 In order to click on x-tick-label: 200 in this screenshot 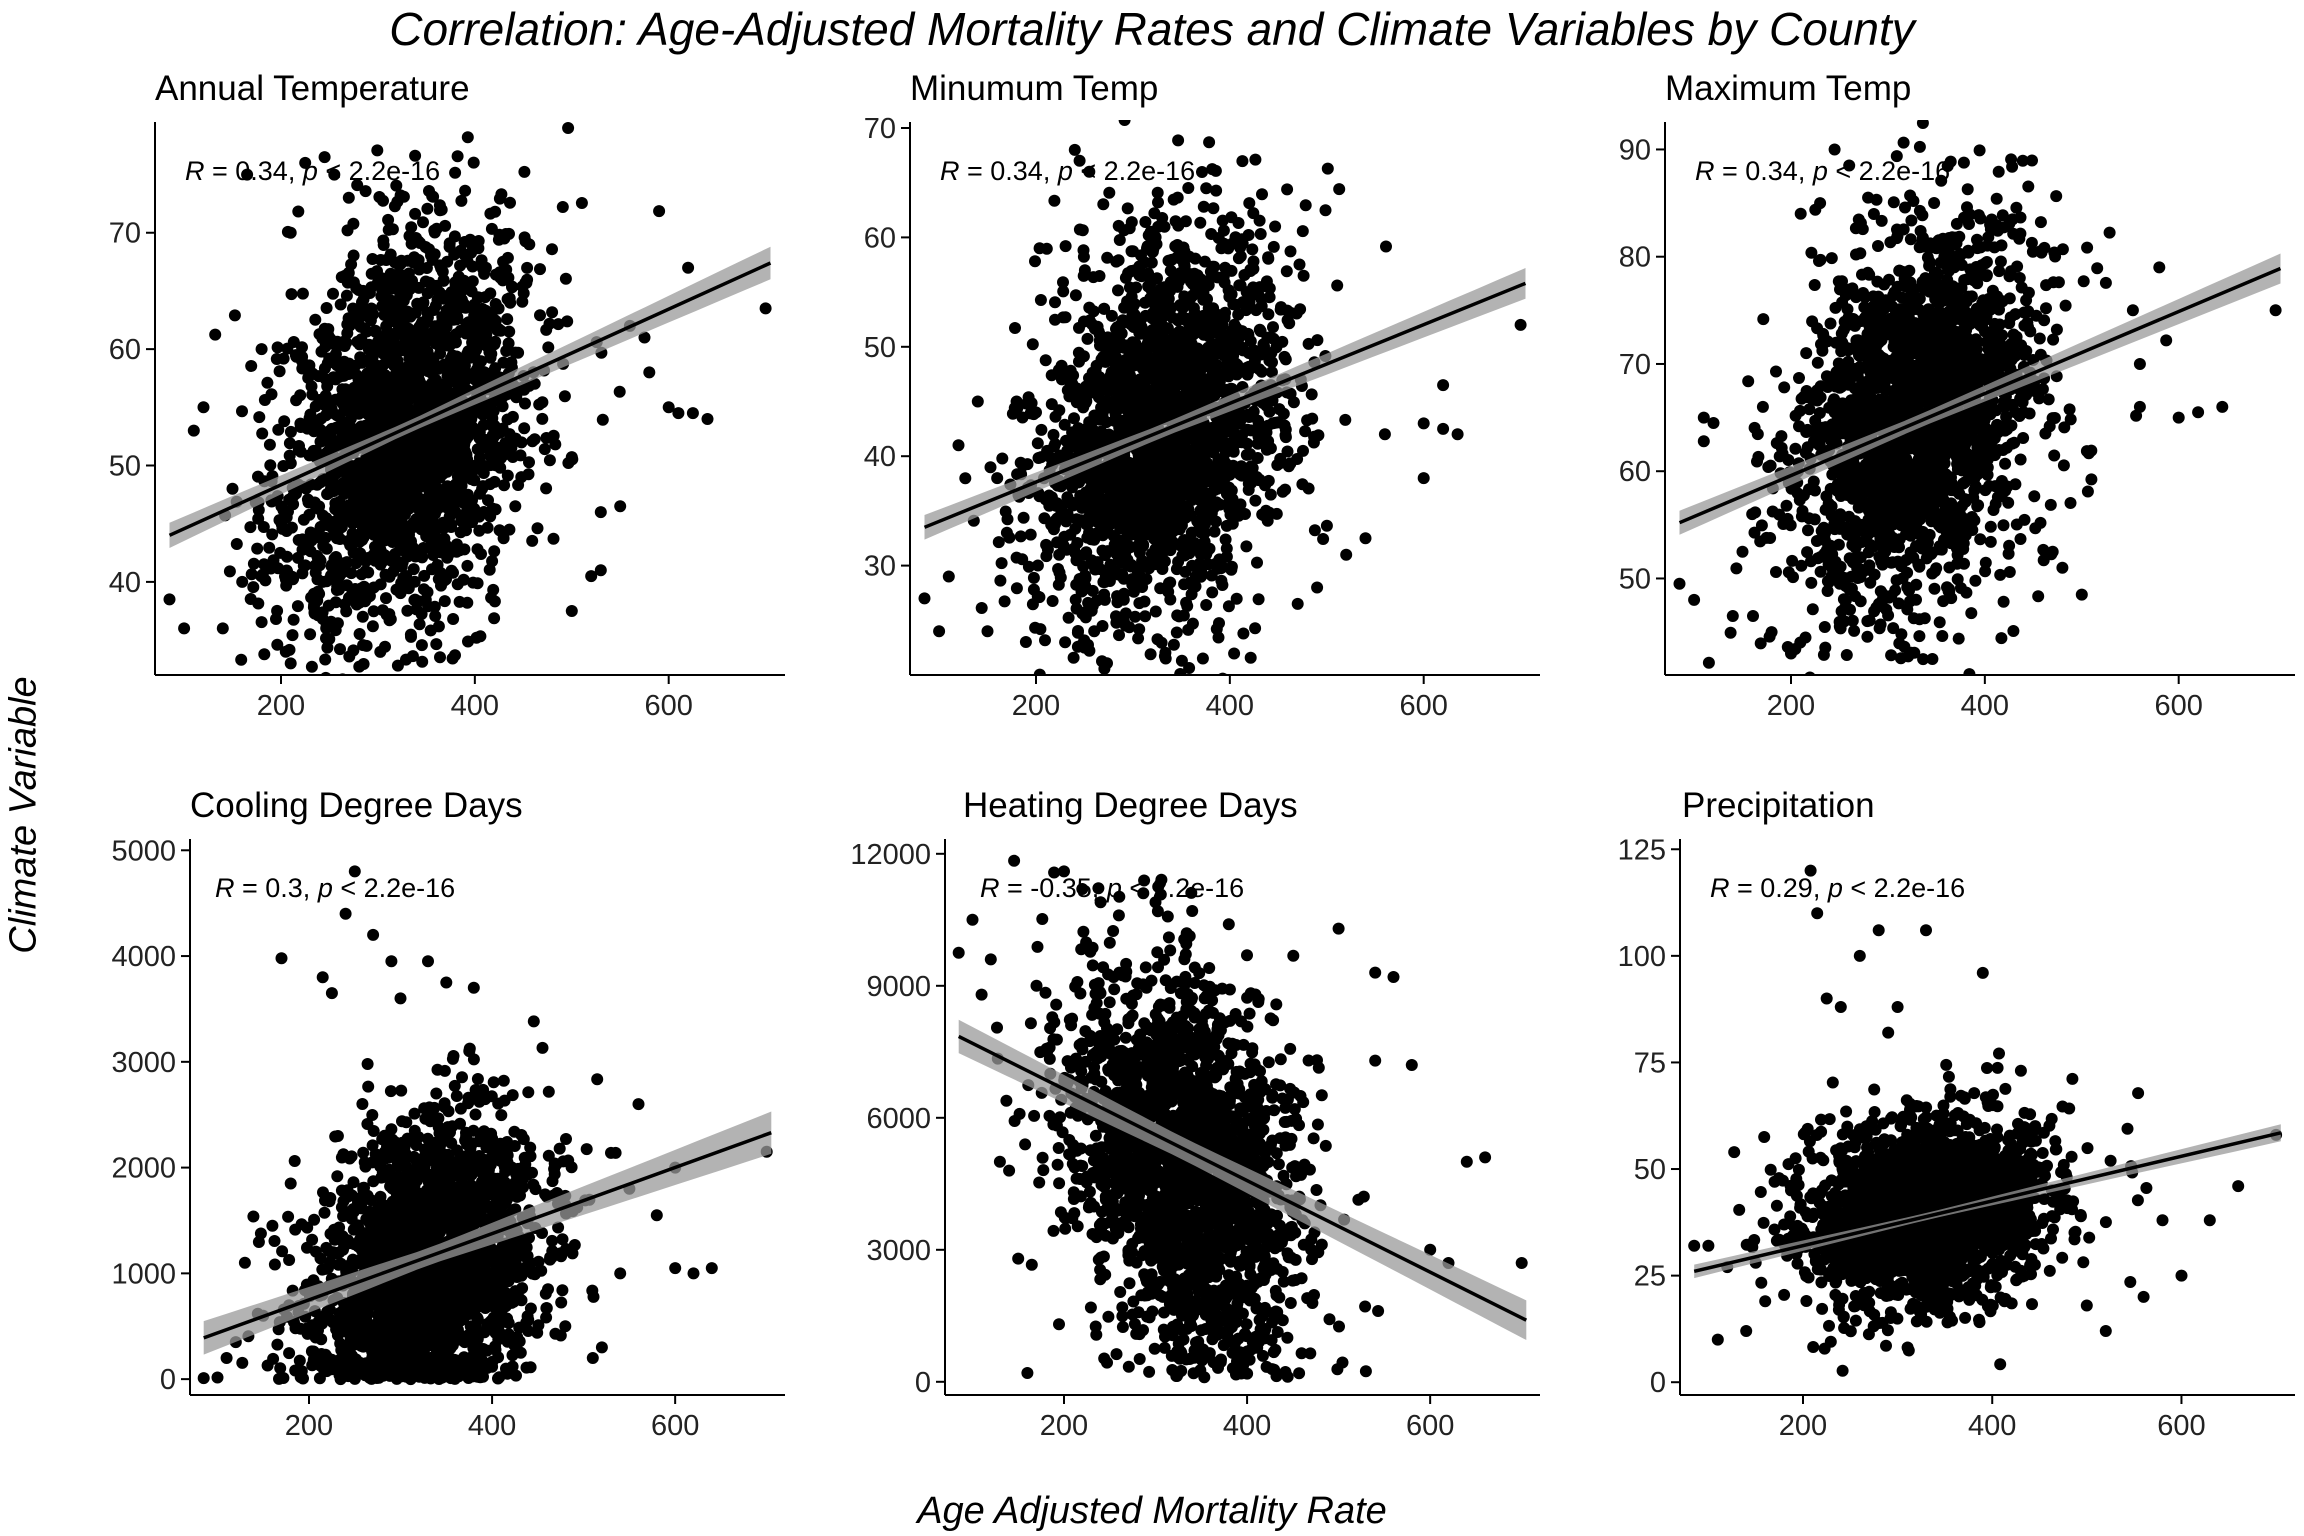, I will do `click(281, 706)`.